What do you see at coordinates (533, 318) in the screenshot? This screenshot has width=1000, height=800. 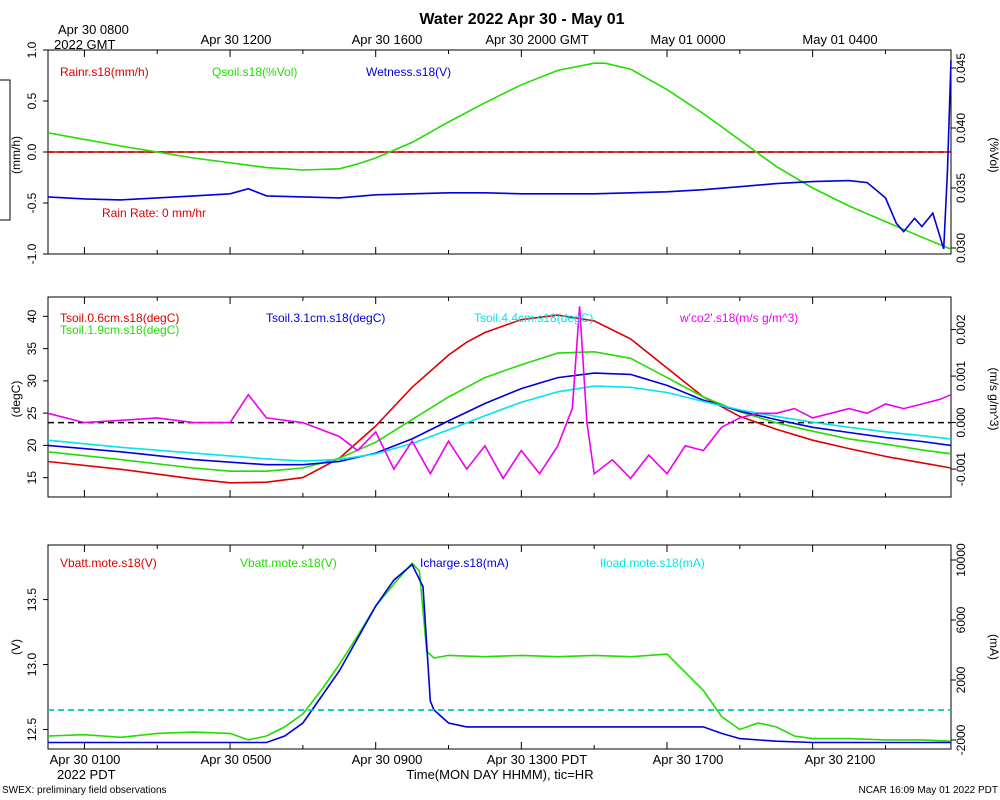 I see `legend-tsoil-44: Tsoil.4.4cm.s18(degC)` at bounding box center [533, 318].